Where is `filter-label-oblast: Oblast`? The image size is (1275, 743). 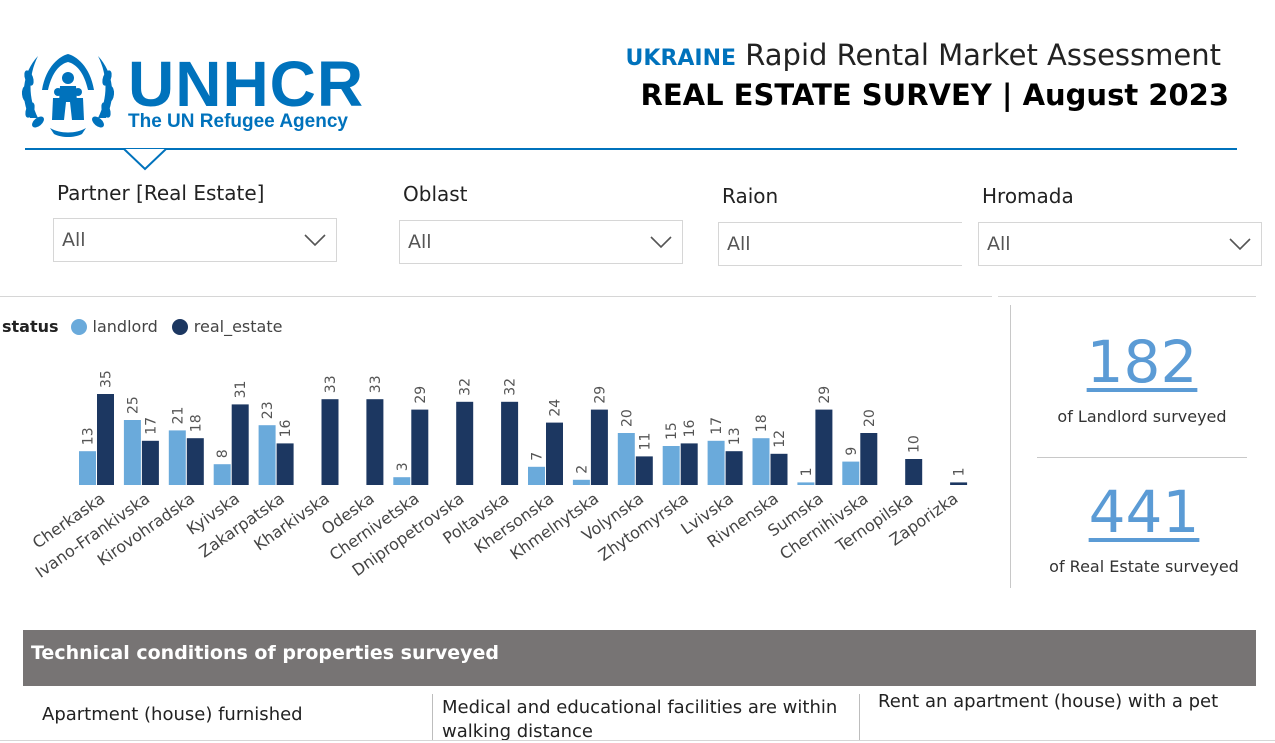 filter-label-oblast: Oblast is located at coordinates (435, 194).